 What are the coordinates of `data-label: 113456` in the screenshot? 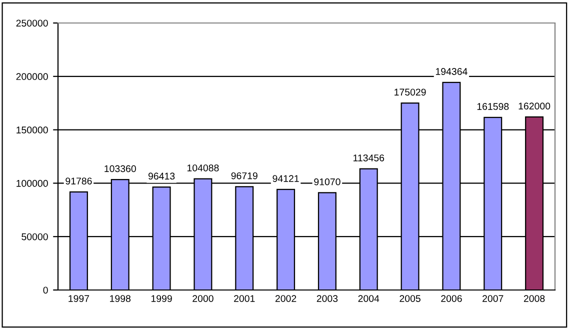 It's located at (369, 158).